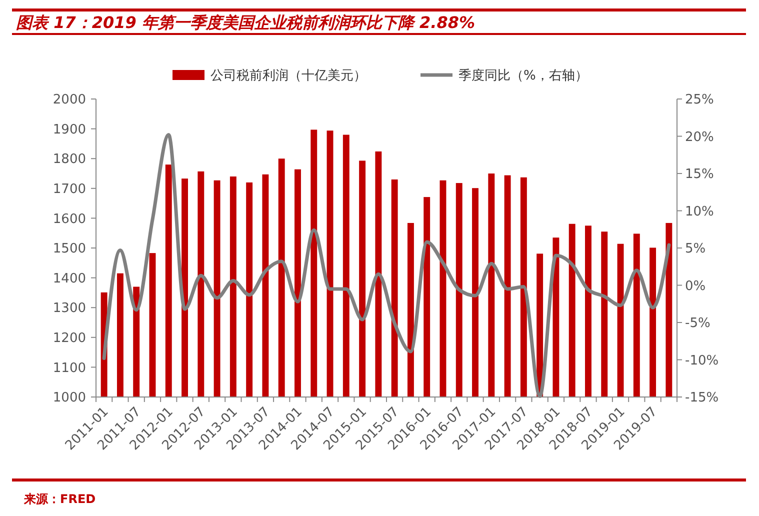  I want to click on y2-tick-label: -5%, so click(697, 324).